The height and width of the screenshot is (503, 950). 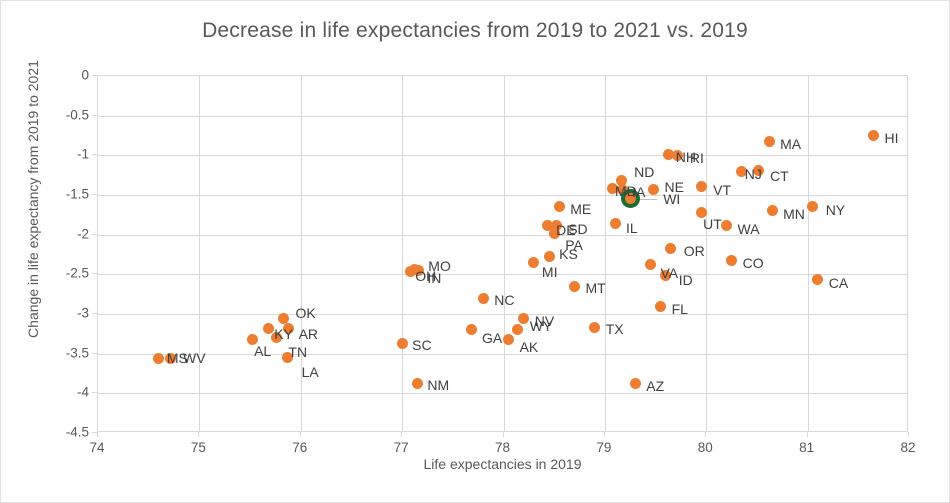 What do you see at coordinates (502, 464) in the screenshot?
I see `x-axis-title: Life expectancies in 2019` at bounding box center [502, 464].